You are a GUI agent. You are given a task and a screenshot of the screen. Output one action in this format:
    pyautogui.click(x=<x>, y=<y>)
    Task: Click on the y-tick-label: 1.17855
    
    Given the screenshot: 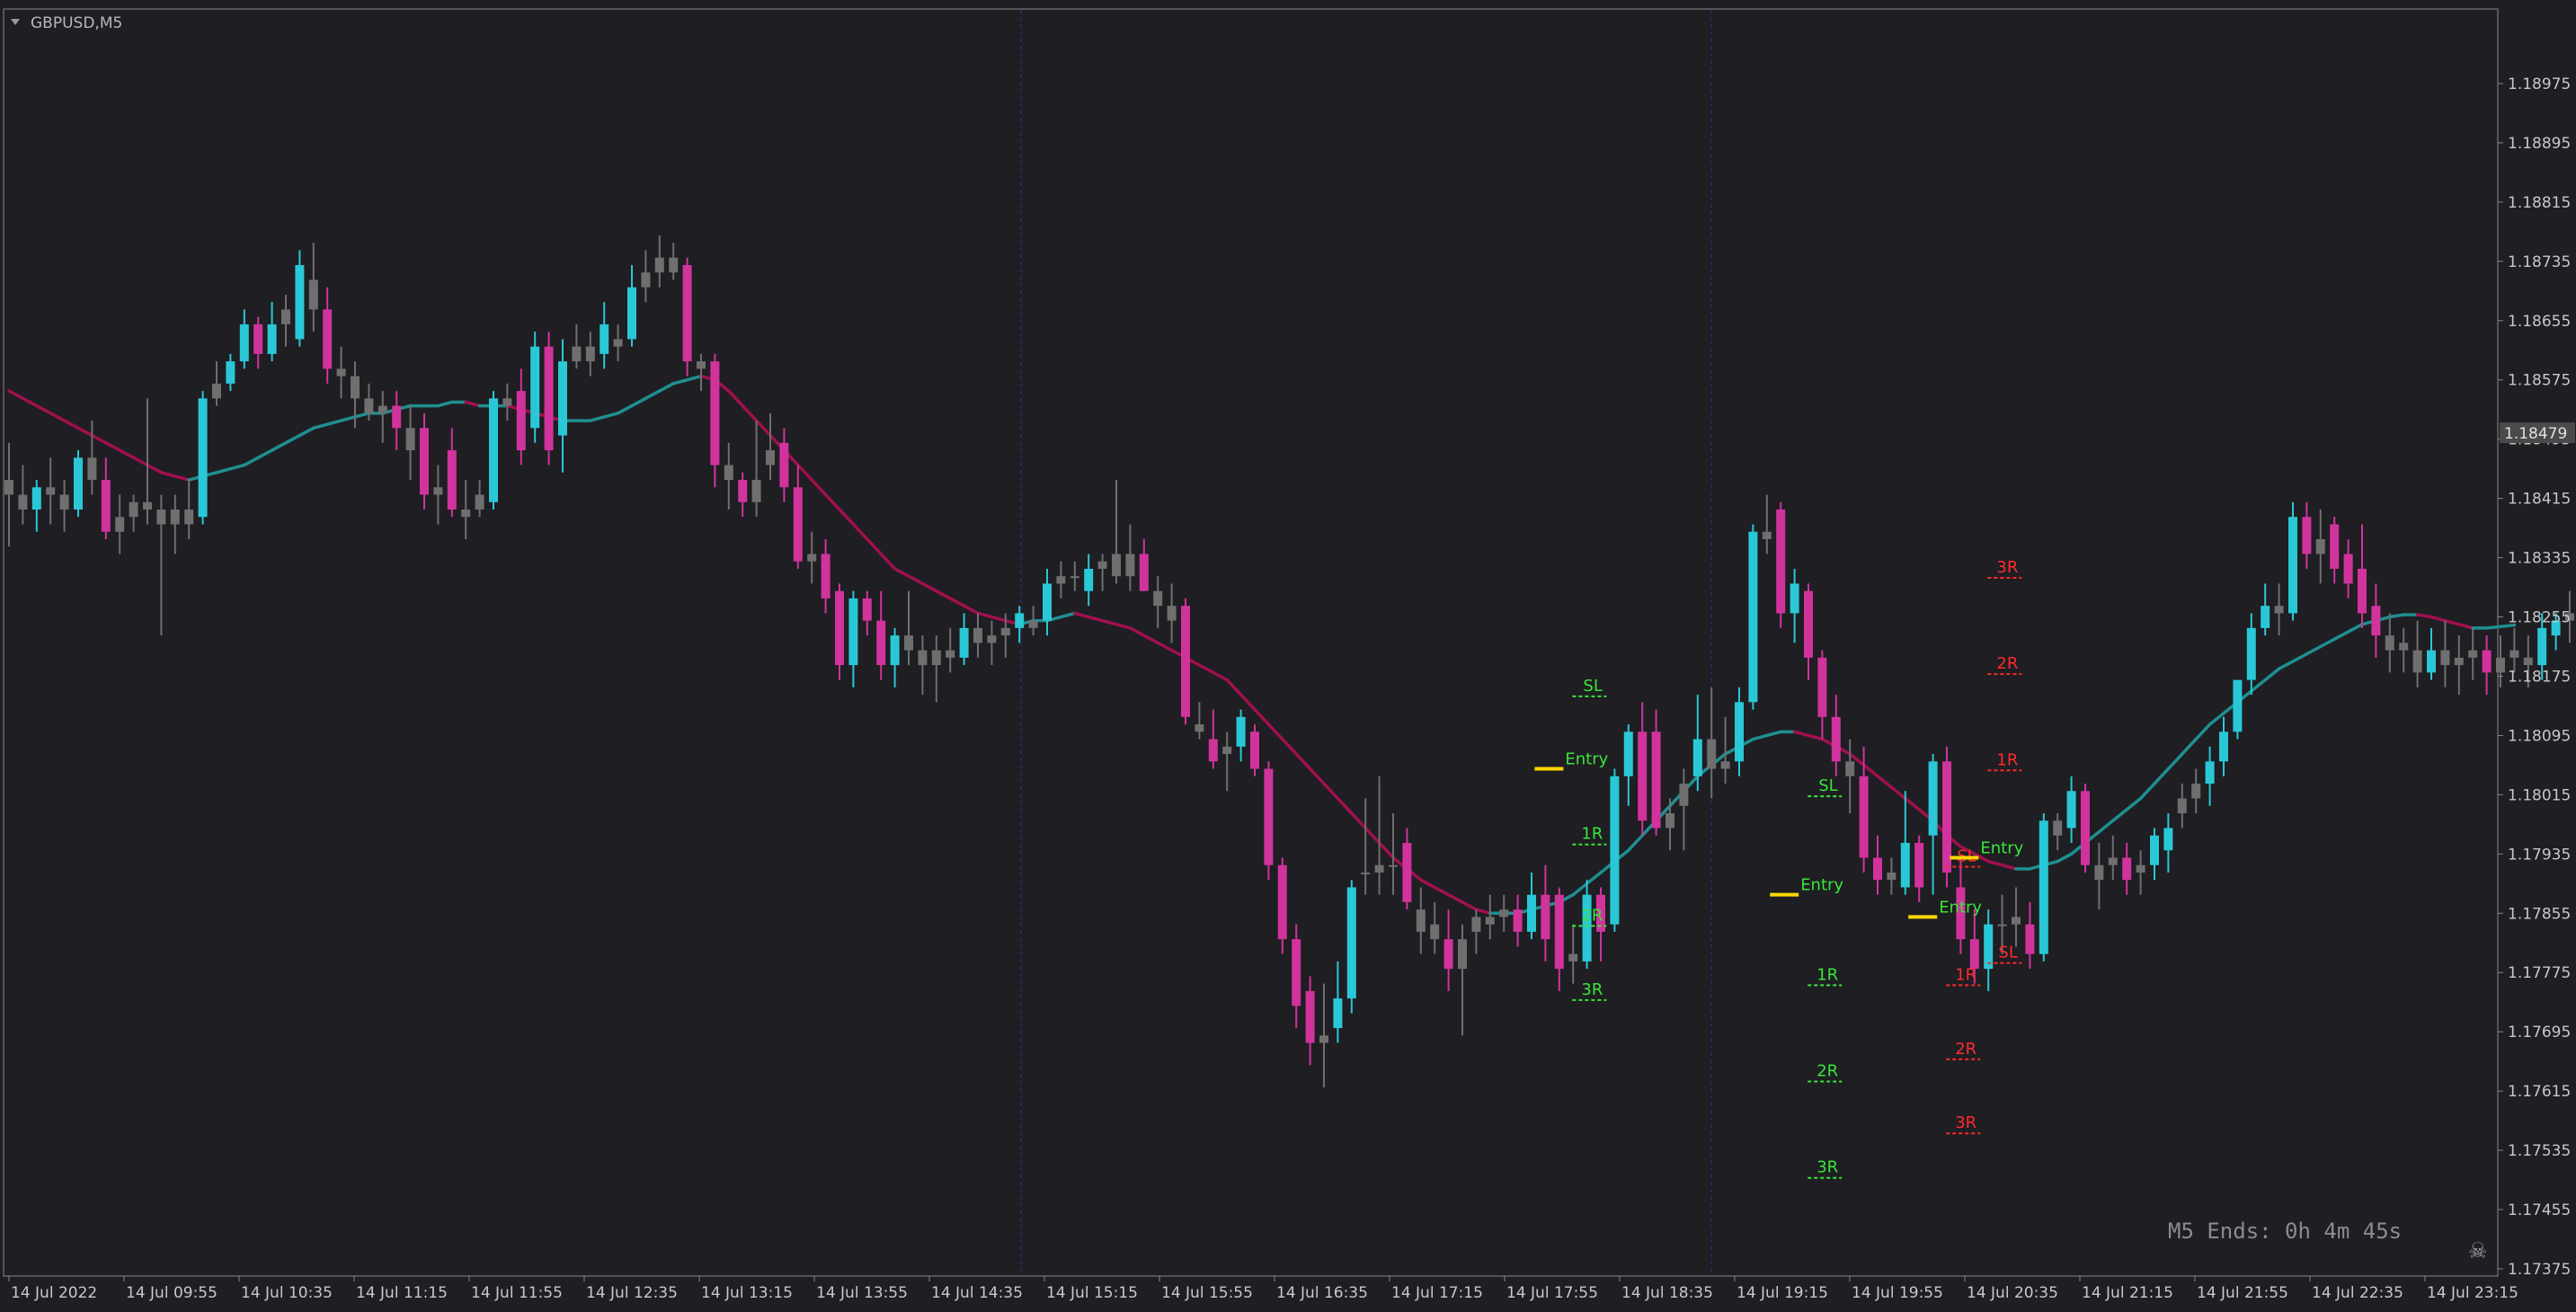 What is the action you would take?
    pyautogui.click(x=2539, y=914)
    